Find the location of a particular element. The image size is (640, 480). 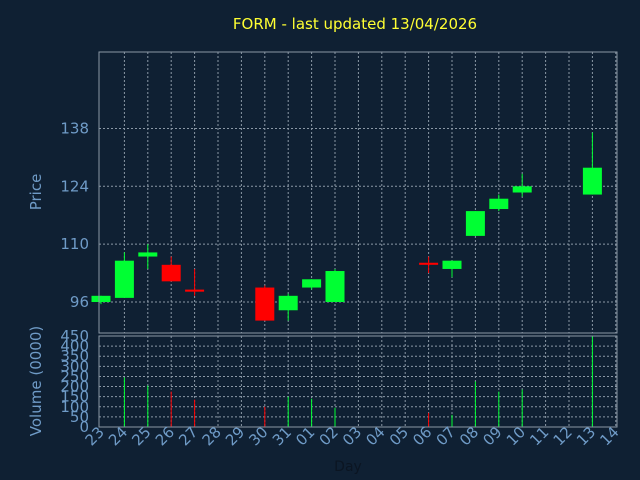

volume-tick-label: 50 is located at coordinates (79, 417).